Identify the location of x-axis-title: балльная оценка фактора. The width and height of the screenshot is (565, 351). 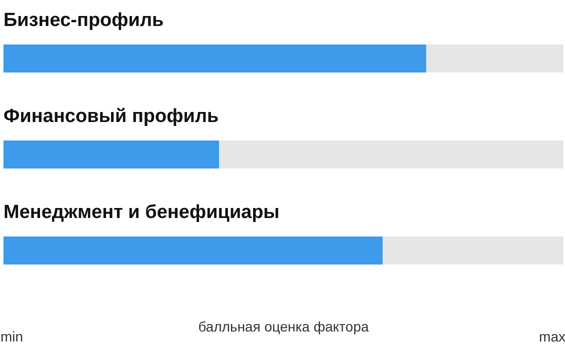
(283, 326).